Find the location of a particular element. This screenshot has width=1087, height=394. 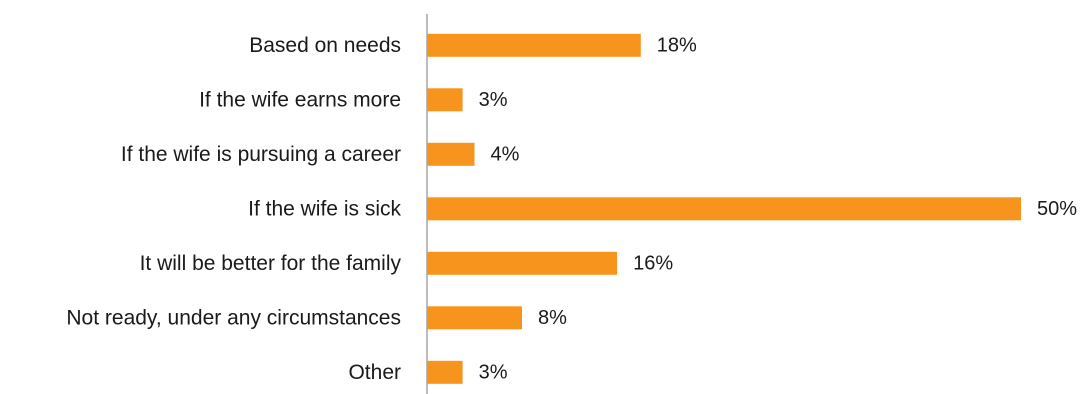

category-label: If the wife is pursuing a career is located at coordinates (261, 154).